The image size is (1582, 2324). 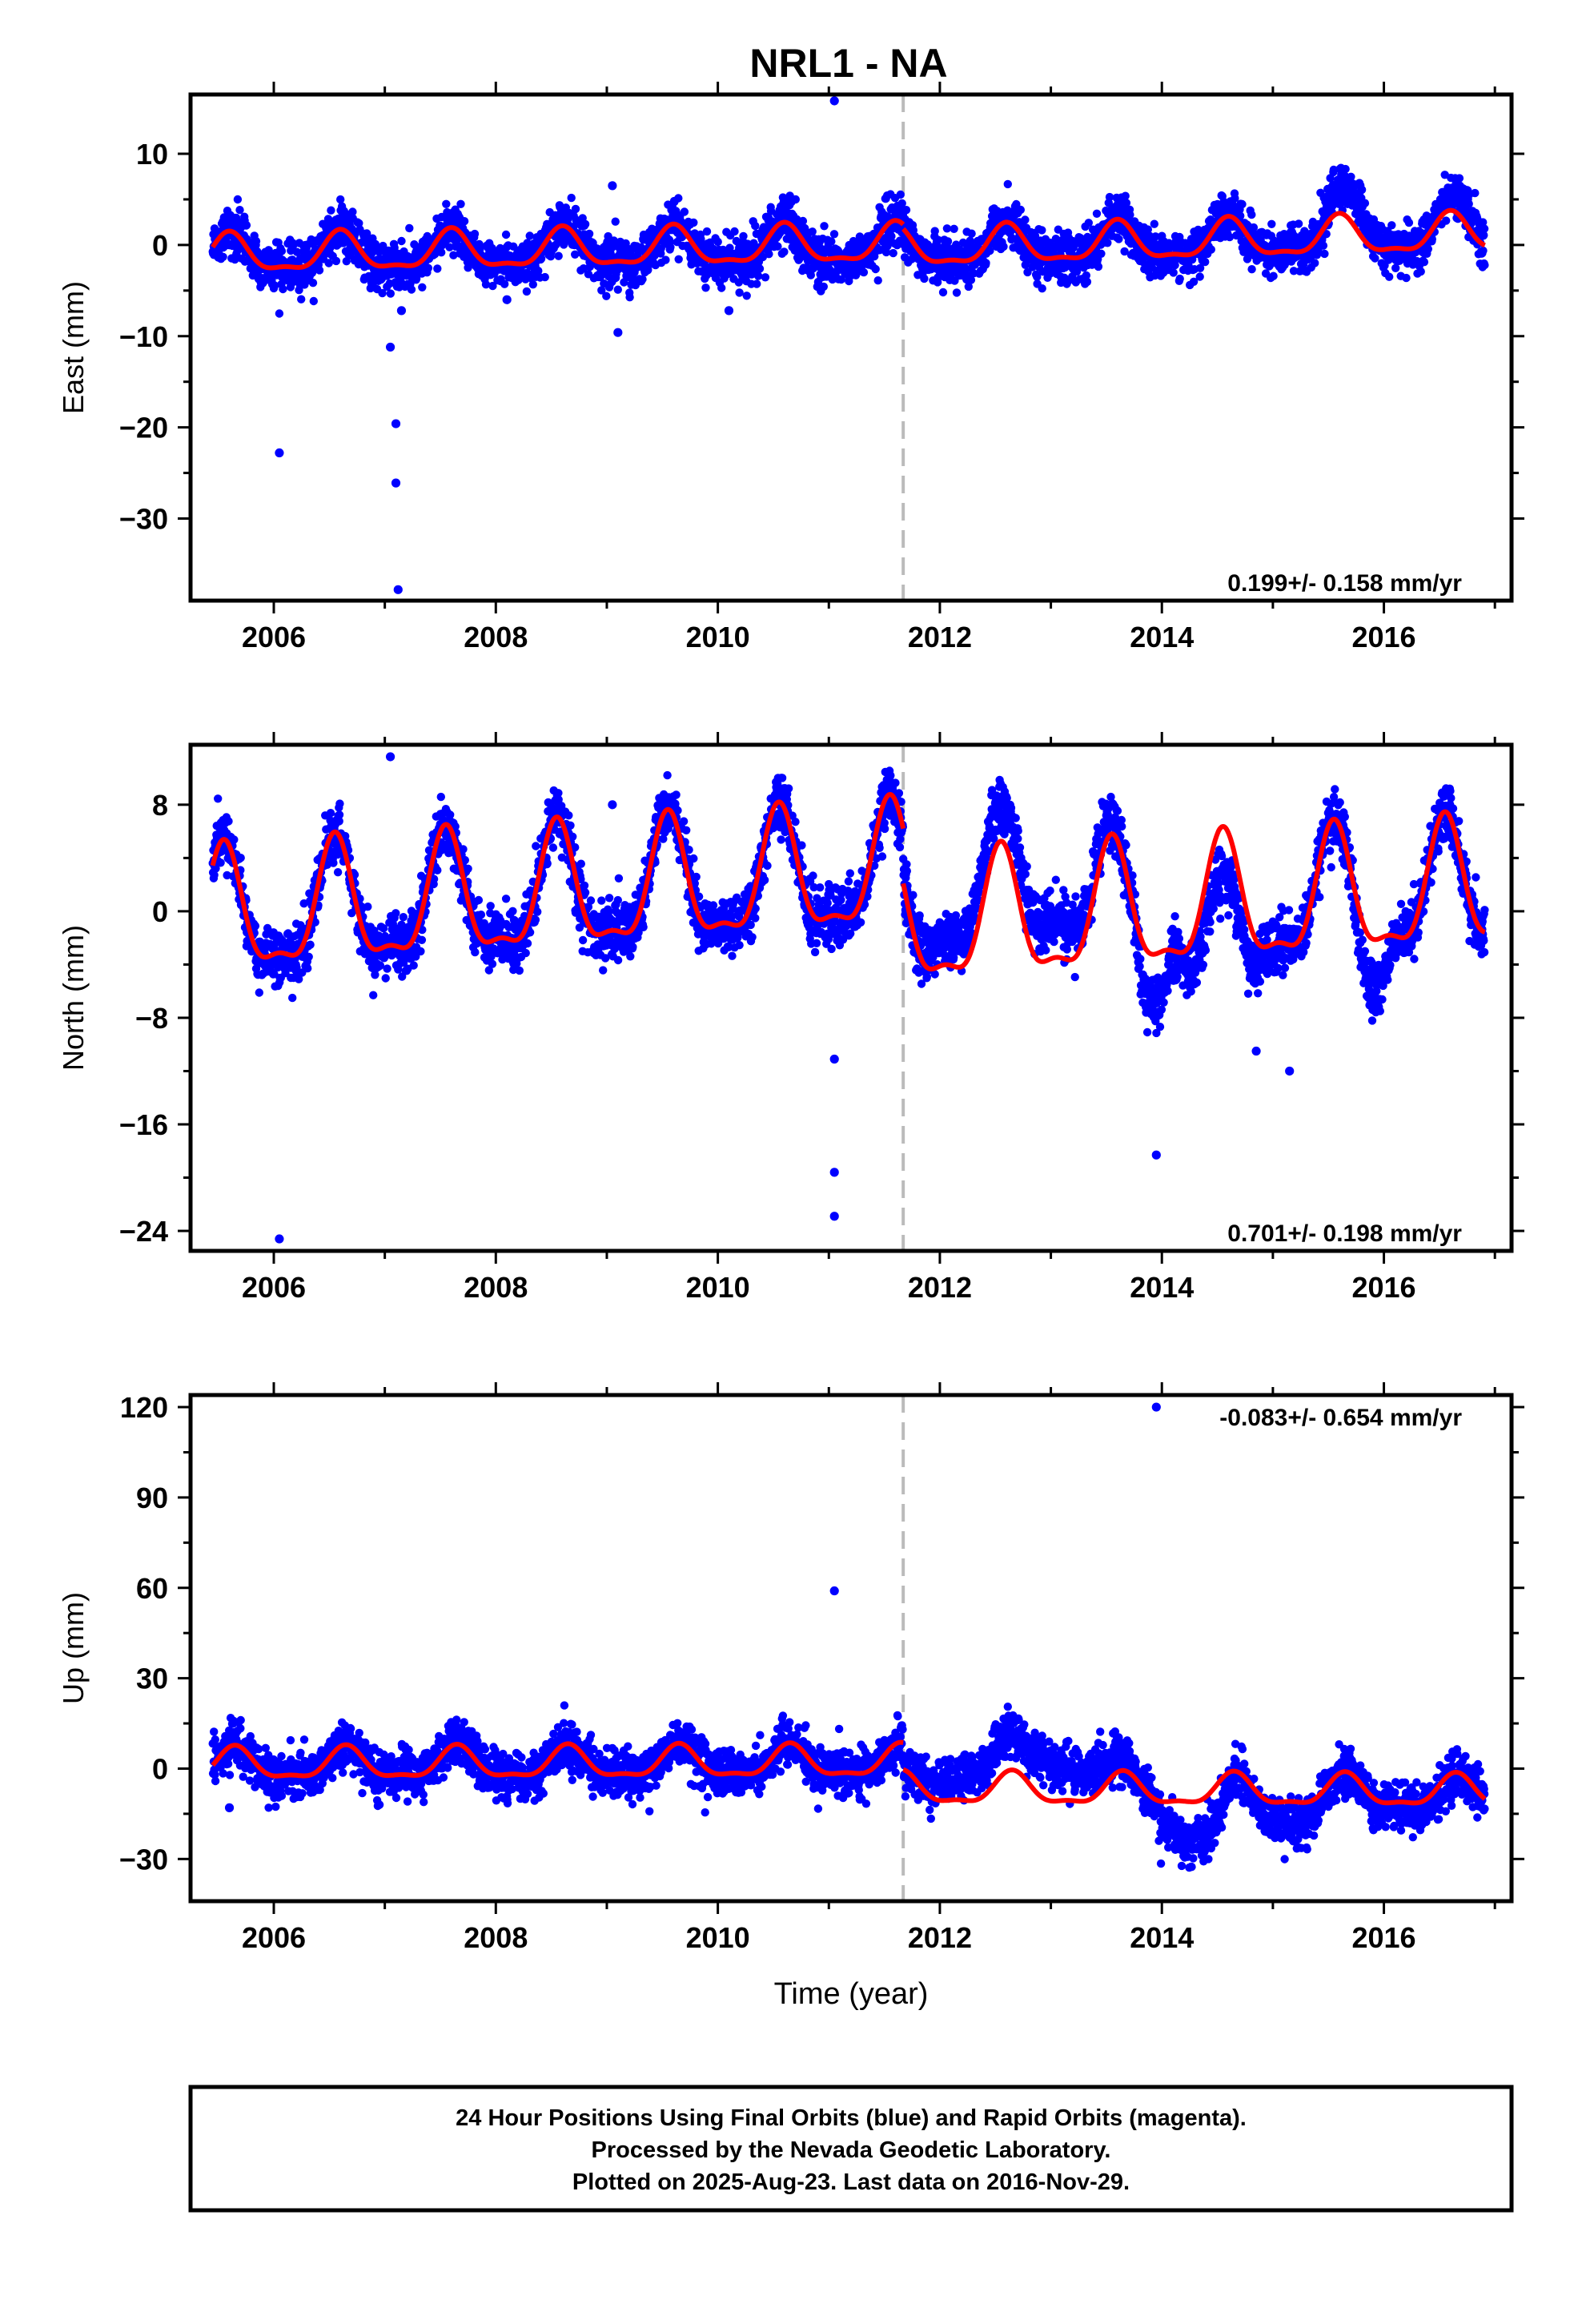 I want to click on east-y-tick-label: 10, so click(x=152, y=154).